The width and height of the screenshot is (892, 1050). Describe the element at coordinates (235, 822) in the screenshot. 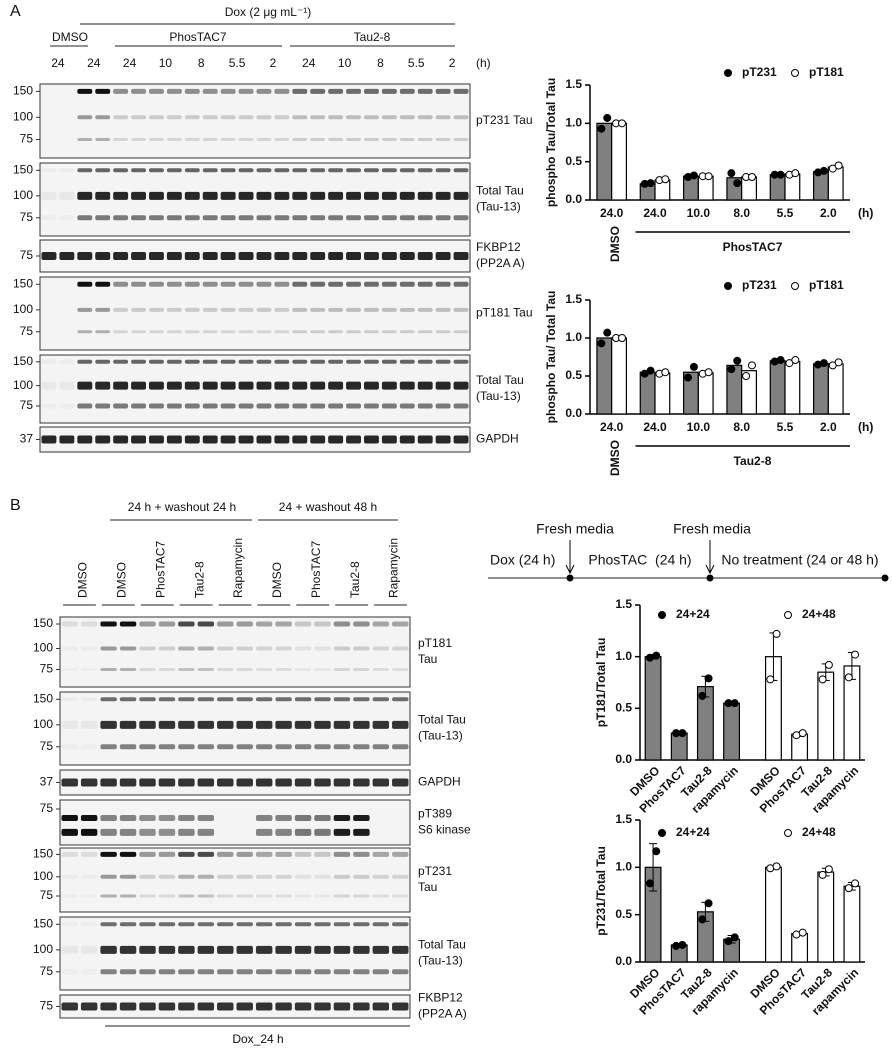

I see `blot-strip` at that location.